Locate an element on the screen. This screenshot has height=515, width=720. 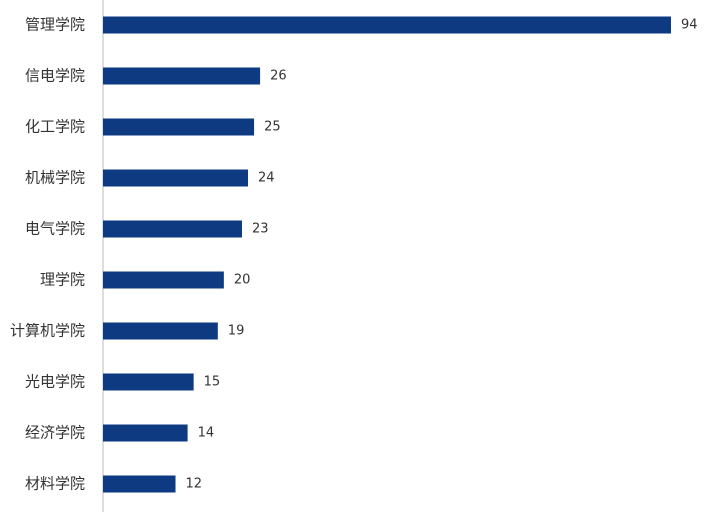
value-label: 20 is located at coordinates (242, 280).